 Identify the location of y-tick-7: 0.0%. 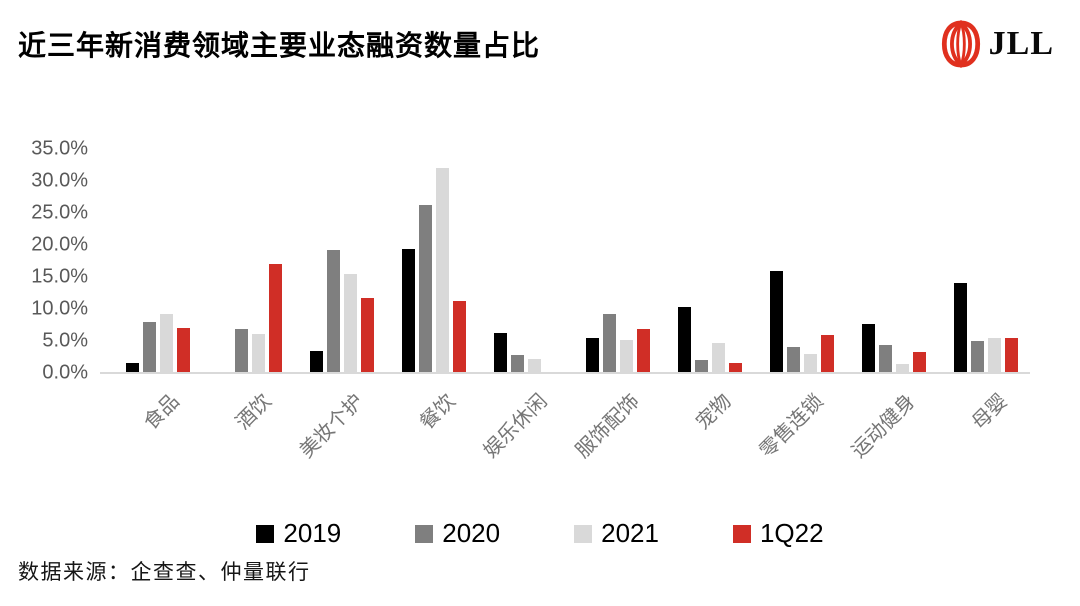
(65, 372).